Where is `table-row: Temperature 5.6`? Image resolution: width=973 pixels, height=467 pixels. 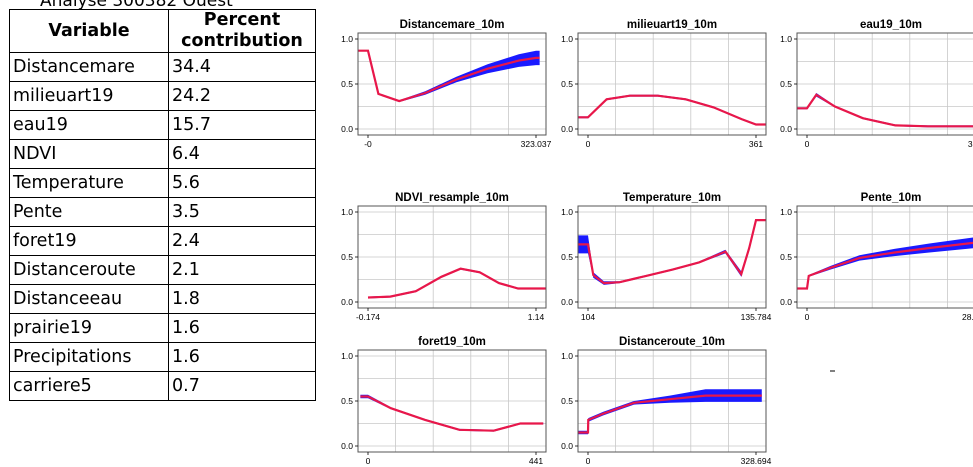 table-row: Temperature 5.6 is located at coordinates (162, 183).